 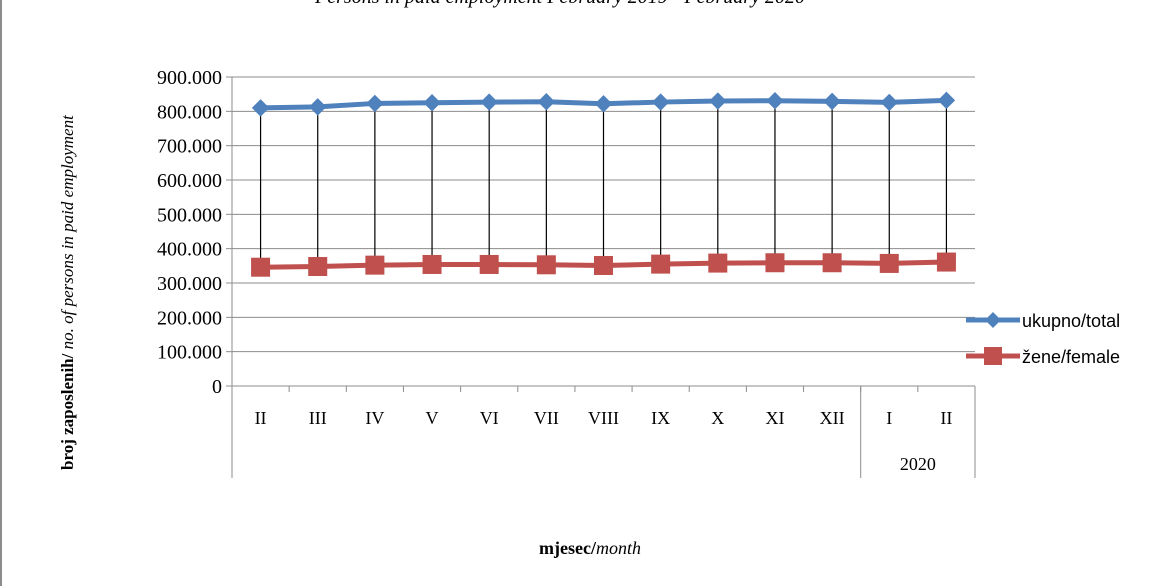 I want to click on x-tick-label: XII, so click(x=832, y=418).